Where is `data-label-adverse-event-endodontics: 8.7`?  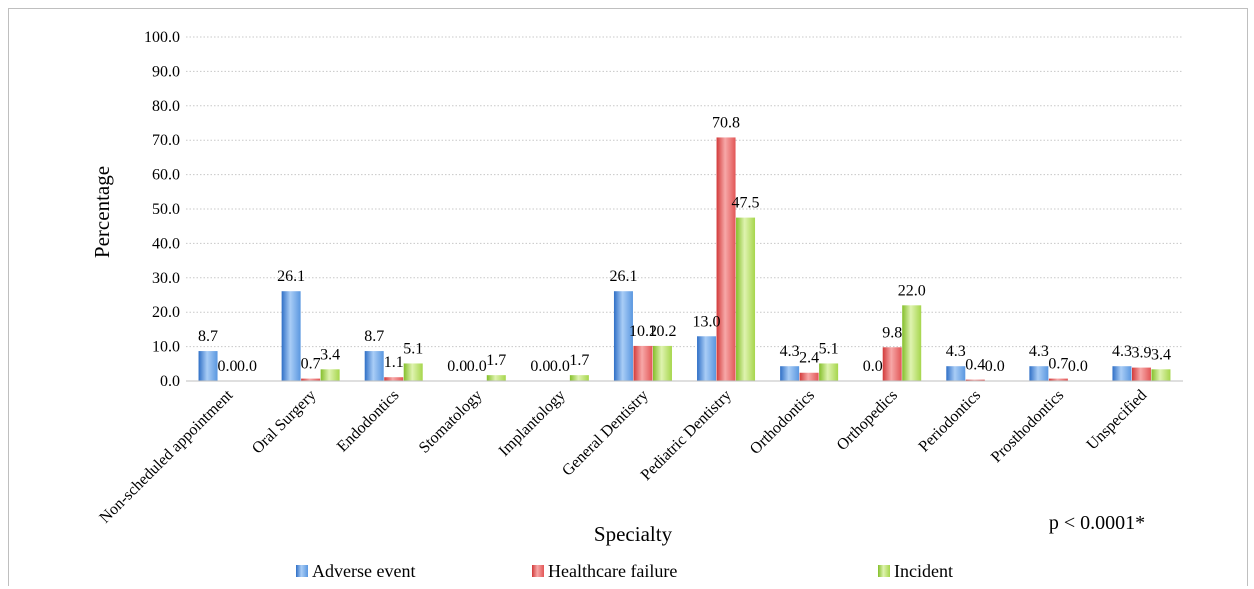
data-label-adverse-event-endodontics: 8.7 is located at coordinates (374, 336).